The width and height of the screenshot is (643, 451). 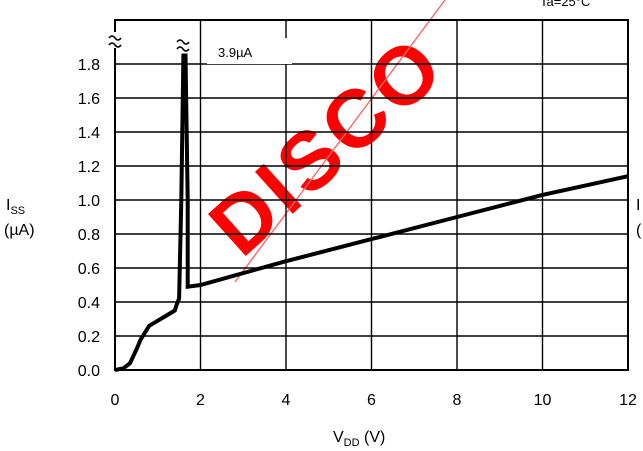 What do you see at coordinates (8, 205) in the screenshot?
I see `y-axis-label-main: I` at bounding box center [8, 205].